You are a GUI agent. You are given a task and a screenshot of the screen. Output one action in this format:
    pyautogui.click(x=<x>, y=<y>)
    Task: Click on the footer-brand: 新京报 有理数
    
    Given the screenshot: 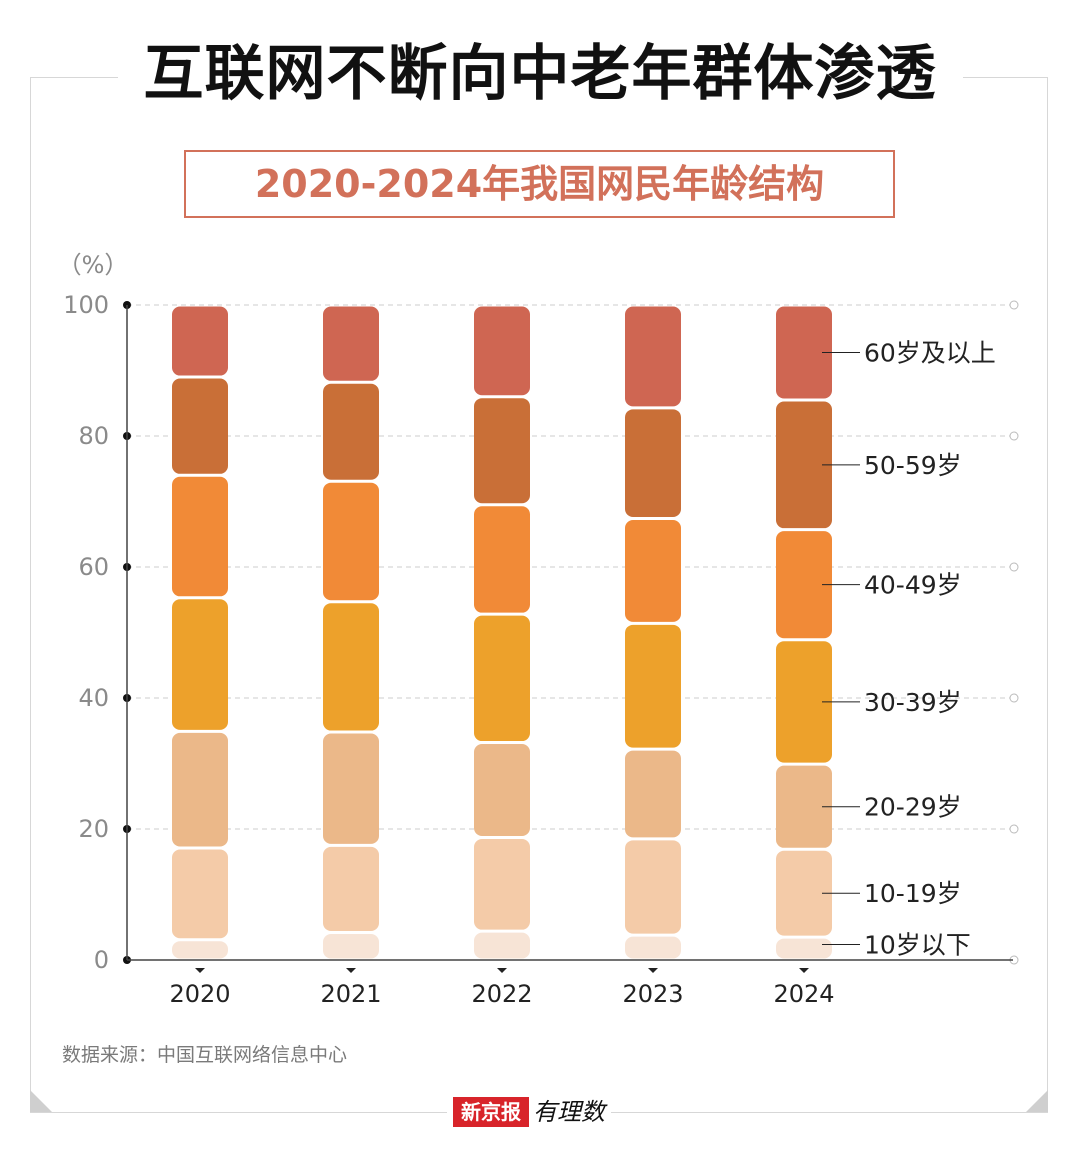 What is the action you would take?
    pyautogui.click(x=529, y=1112)
    